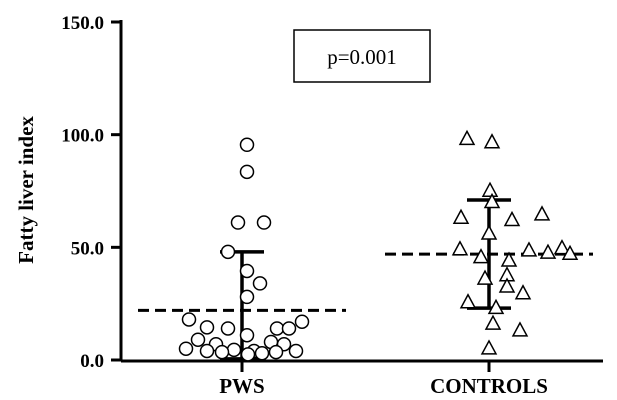 This screenshot has height=400, width=617. Describe the element at coordinates (82, 136) in the screenshot. I see `y-tick-label: 100.0` at that location.